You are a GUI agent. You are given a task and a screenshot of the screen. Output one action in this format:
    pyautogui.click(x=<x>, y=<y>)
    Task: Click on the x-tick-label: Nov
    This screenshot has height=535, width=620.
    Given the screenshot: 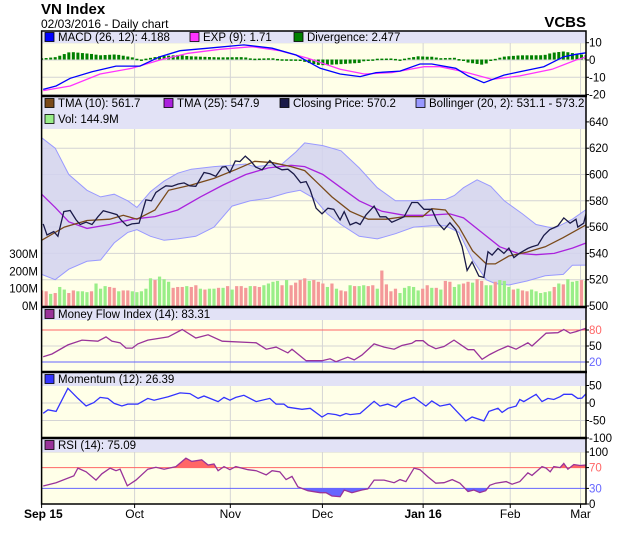 What is the action you would take?
    pyautogui.click(x=230, y=514)
    